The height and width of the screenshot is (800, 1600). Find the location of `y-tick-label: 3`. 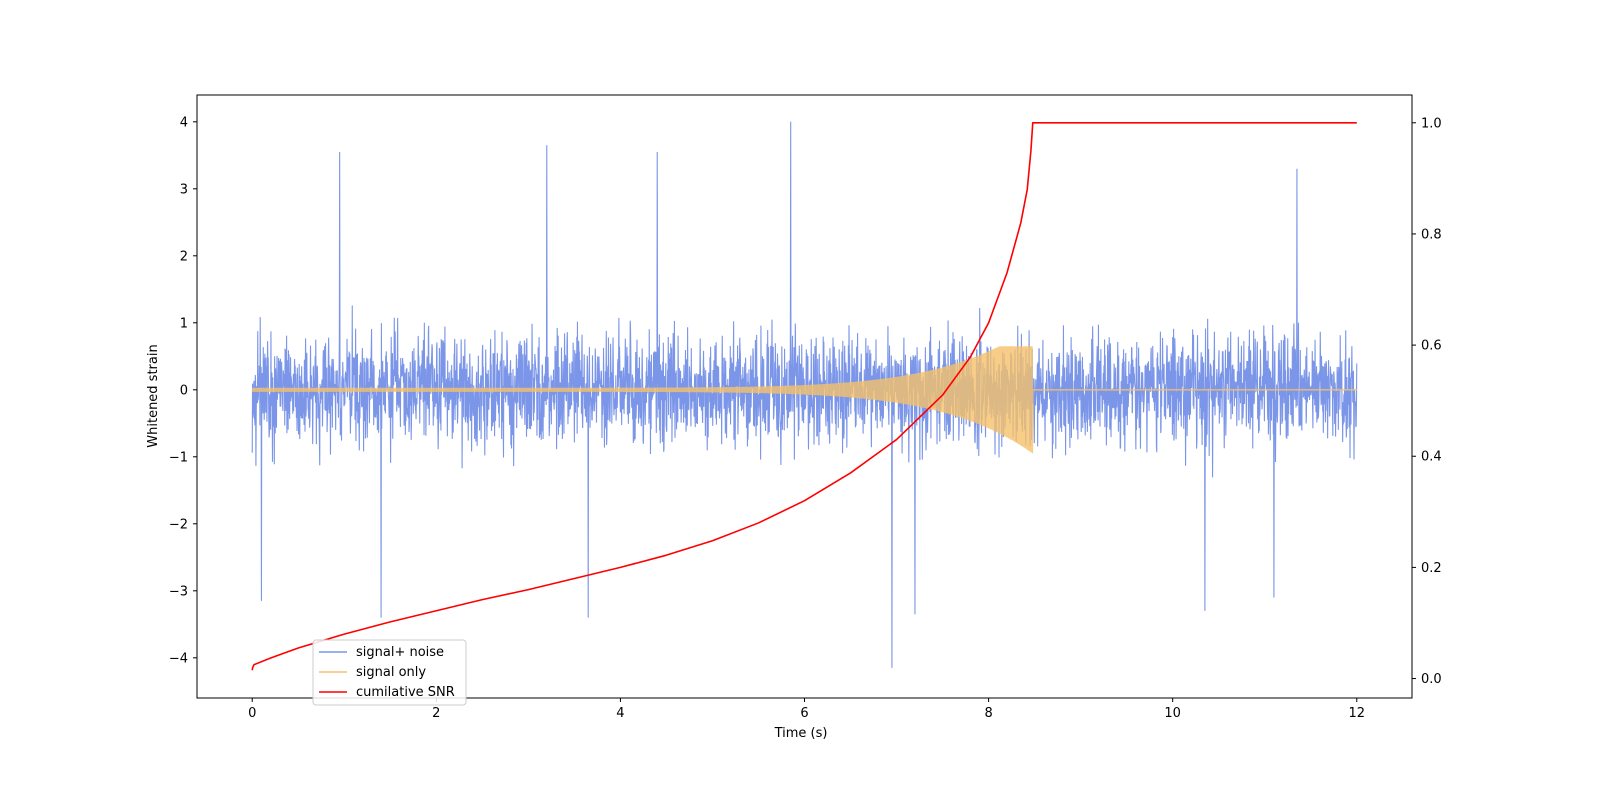

y-tick-label: 3 is located at coordinates (184, 189).